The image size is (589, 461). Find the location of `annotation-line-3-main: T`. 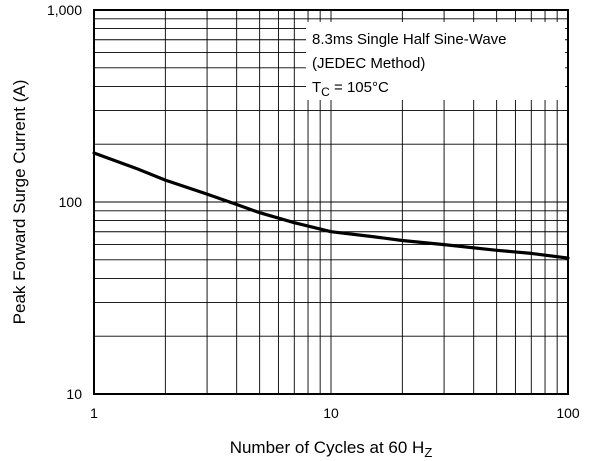

annotation-line-3-main: T is located at coordinates (316, 87).